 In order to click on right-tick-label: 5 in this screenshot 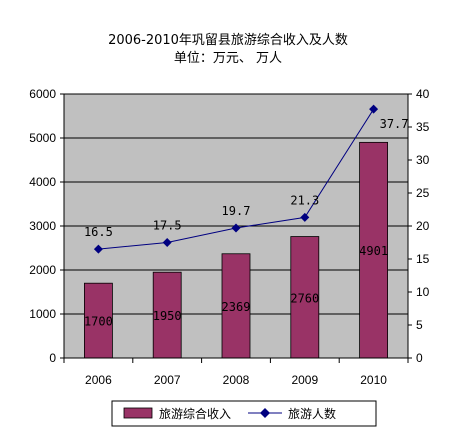, I will do `click(419, 325)`.